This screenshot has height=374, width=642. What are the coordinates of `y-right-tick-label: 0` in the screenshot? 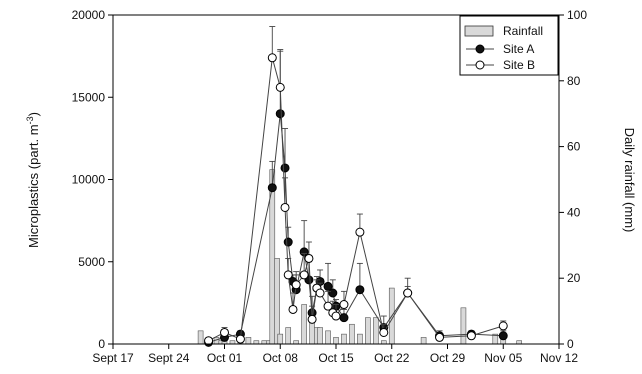 It's located at (570, 344).